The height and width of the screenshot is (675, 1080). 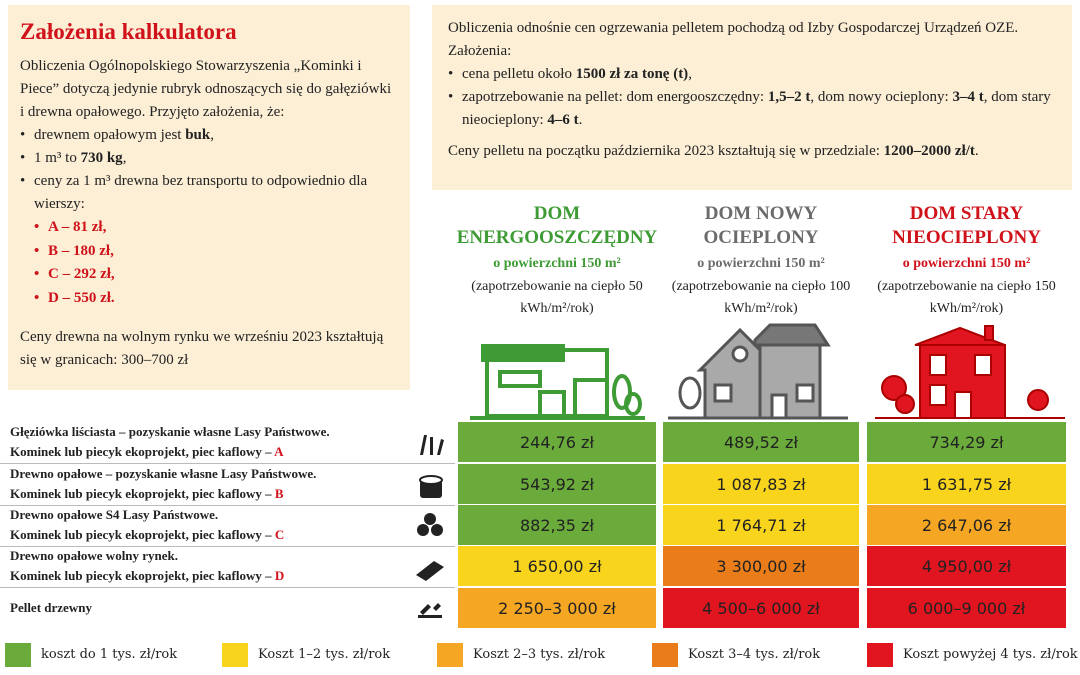 I want to click on bold-text: 1500 zł za tonę (t), so click(x=632, y=74).